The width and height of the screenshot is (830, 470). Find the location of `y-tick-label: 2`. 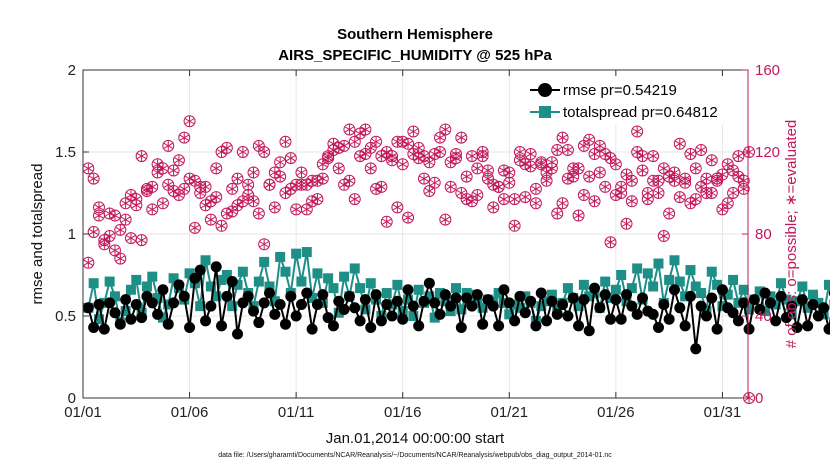

y-tick-label: 2 is located at coordinates (72, 70).